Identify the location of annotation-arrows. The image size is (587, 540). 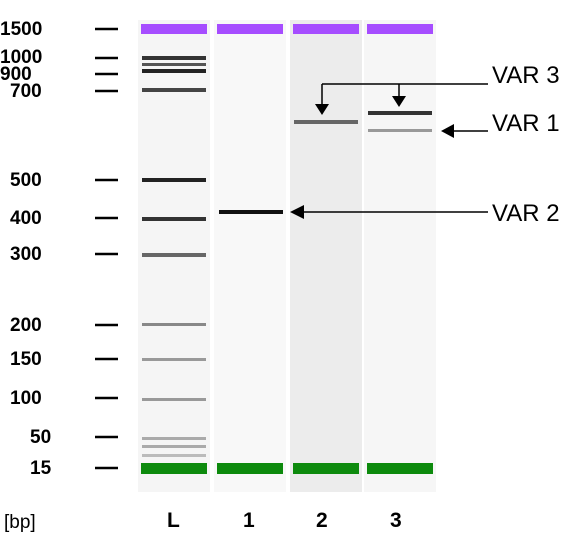
(389, 151).